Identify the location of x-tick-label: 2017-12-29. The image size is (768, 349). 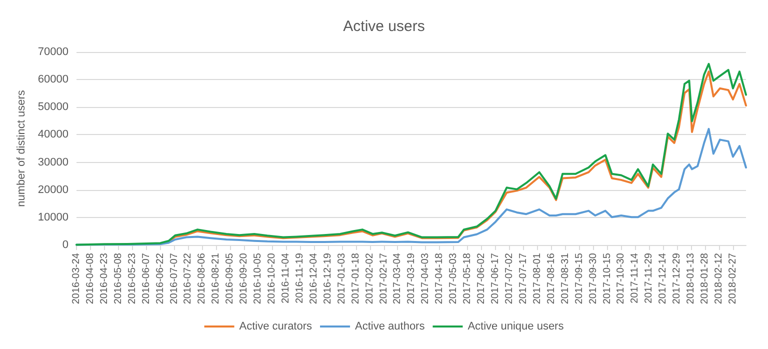
(677, 278).